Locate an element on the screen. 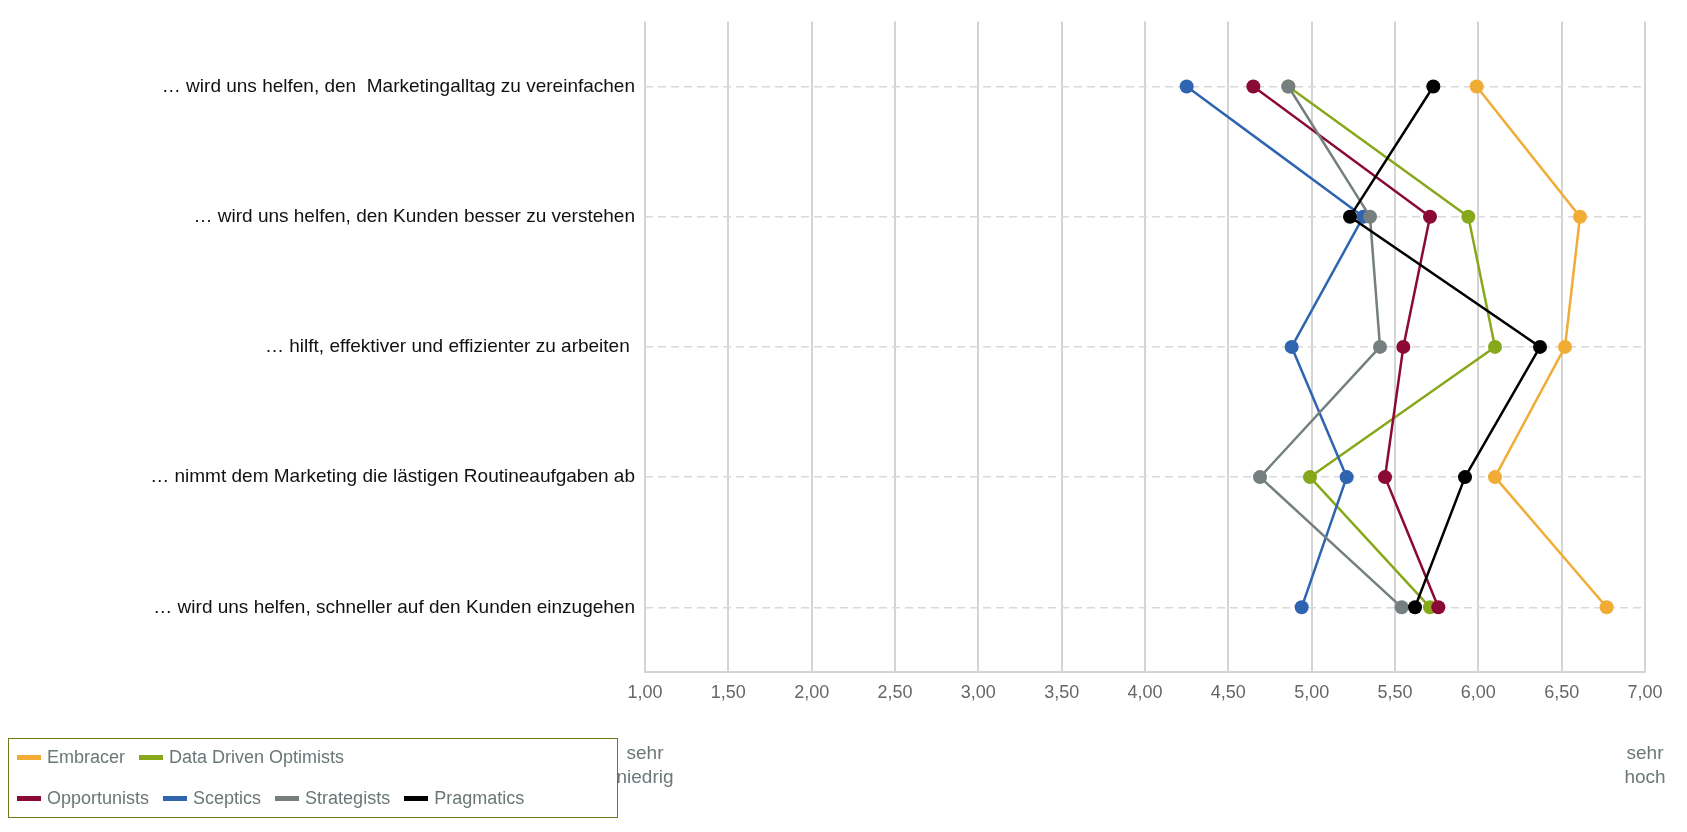 This screenshot has height=832, width=1687. x-tick-label: 6,00 is located at coordinates (1478, 692).